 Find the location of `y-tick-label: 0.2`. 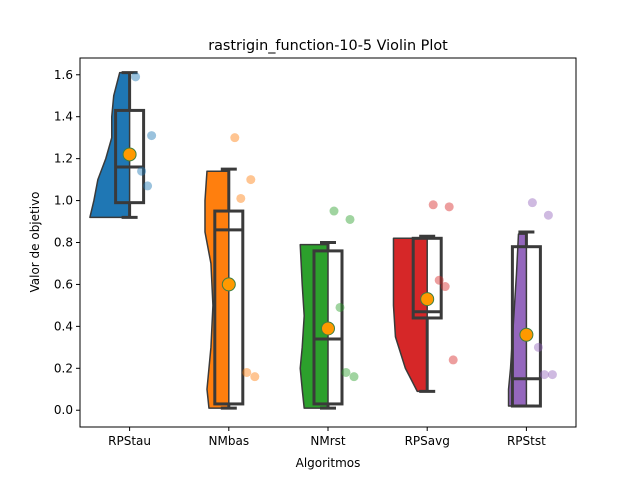

y-tick-label: 0.2 is located at coordinates (63, 368).